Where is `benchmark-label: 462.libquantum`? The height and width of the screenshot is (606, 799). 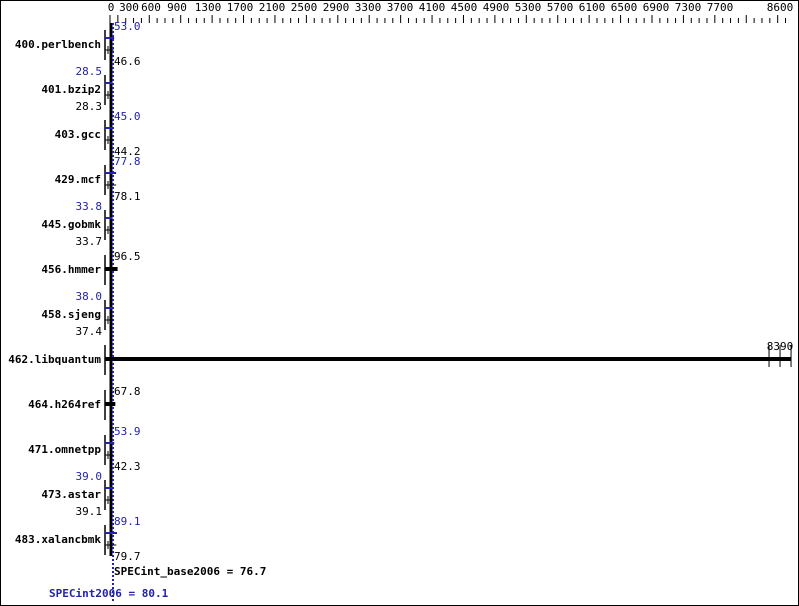 benchmark-label: 462.libquantum is located at coordinates (54, 359).